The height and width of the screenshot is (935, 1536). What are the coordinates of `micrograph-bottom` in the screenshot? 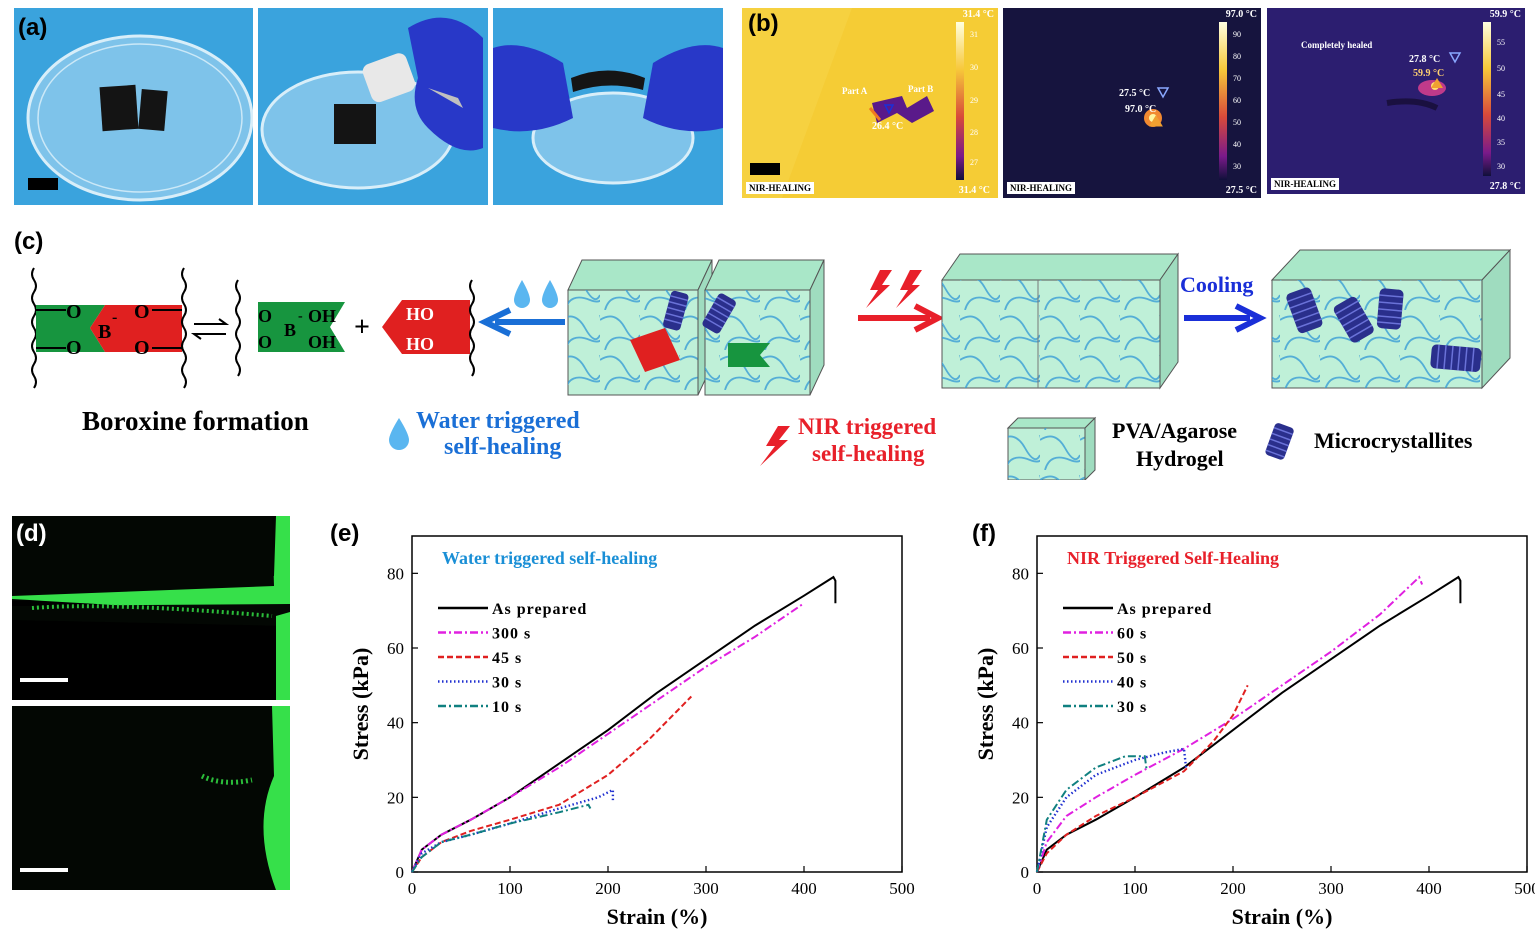 It's located at (151, 798).